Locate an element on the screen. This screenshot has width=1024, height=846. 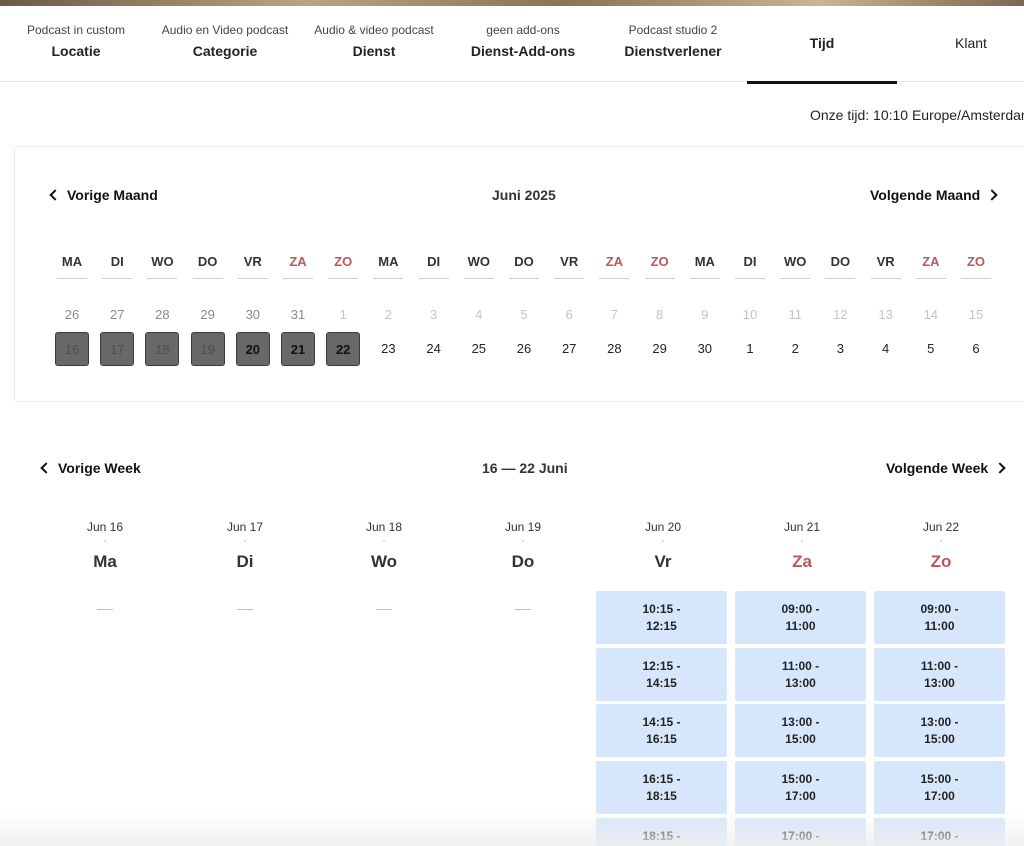
calendar-day-past: 30 is located at coordinates (253, 314).